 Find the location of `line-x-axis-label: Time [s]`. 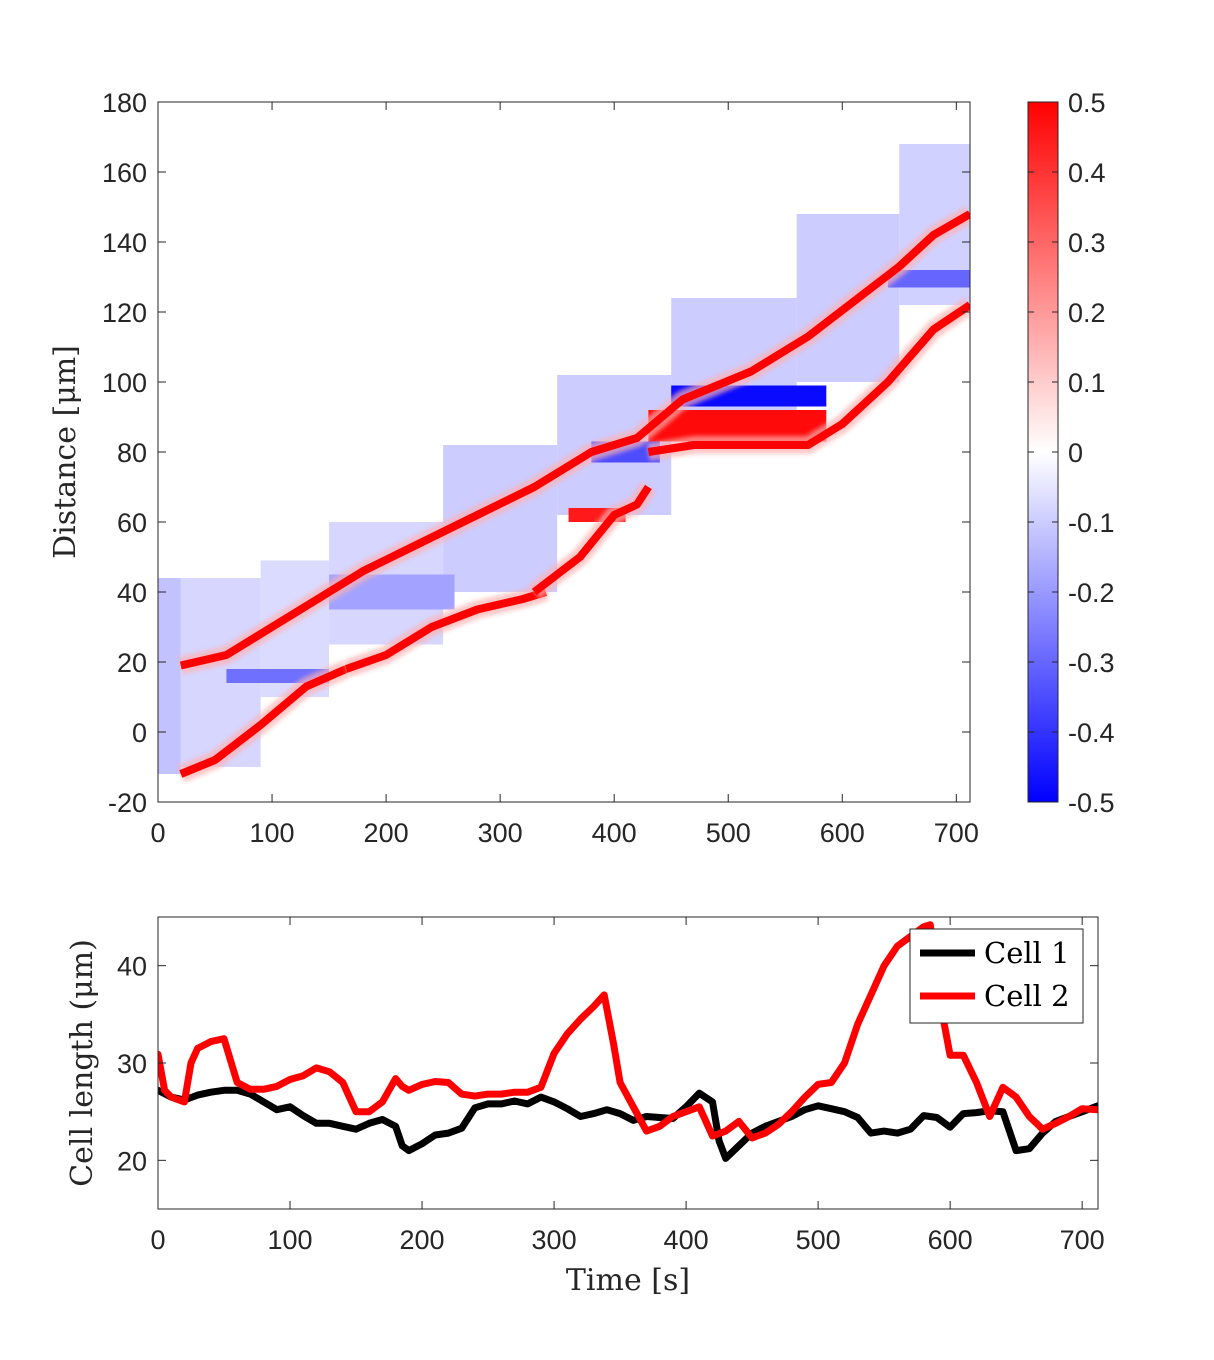

line-x-axis-label: Time [s] is located at coordinates (628, 1280).